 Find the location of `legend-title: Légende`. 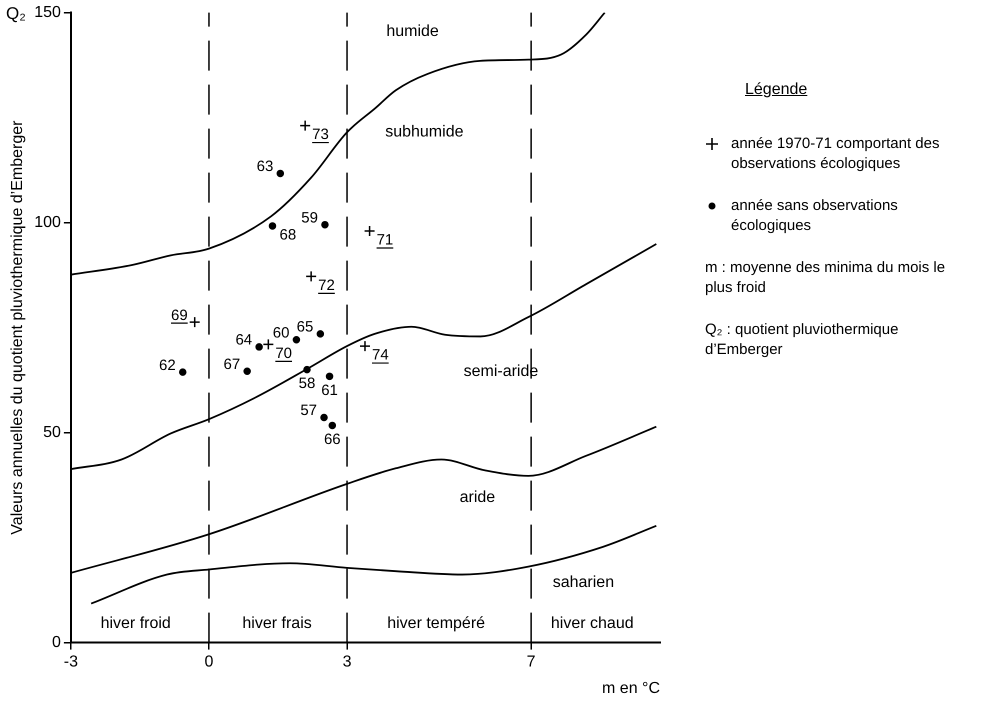

legend-title: Légende is located at coordinates (776, 90).